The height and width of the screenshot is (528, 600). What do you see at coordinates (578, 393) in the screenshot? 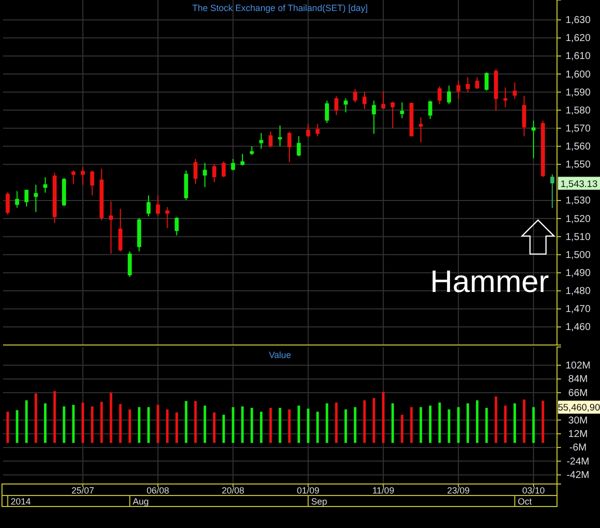
I see `y-tick-label: 66M` at bounding box center [578, 393].